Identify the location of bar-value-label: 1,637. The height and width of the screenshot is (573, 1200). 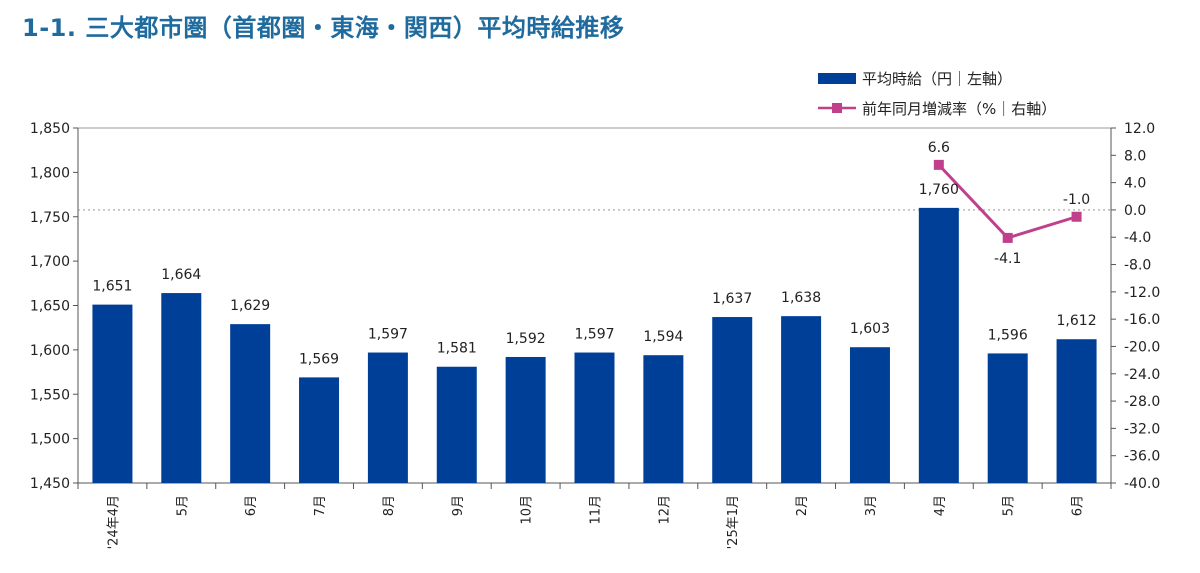
(732, 299).